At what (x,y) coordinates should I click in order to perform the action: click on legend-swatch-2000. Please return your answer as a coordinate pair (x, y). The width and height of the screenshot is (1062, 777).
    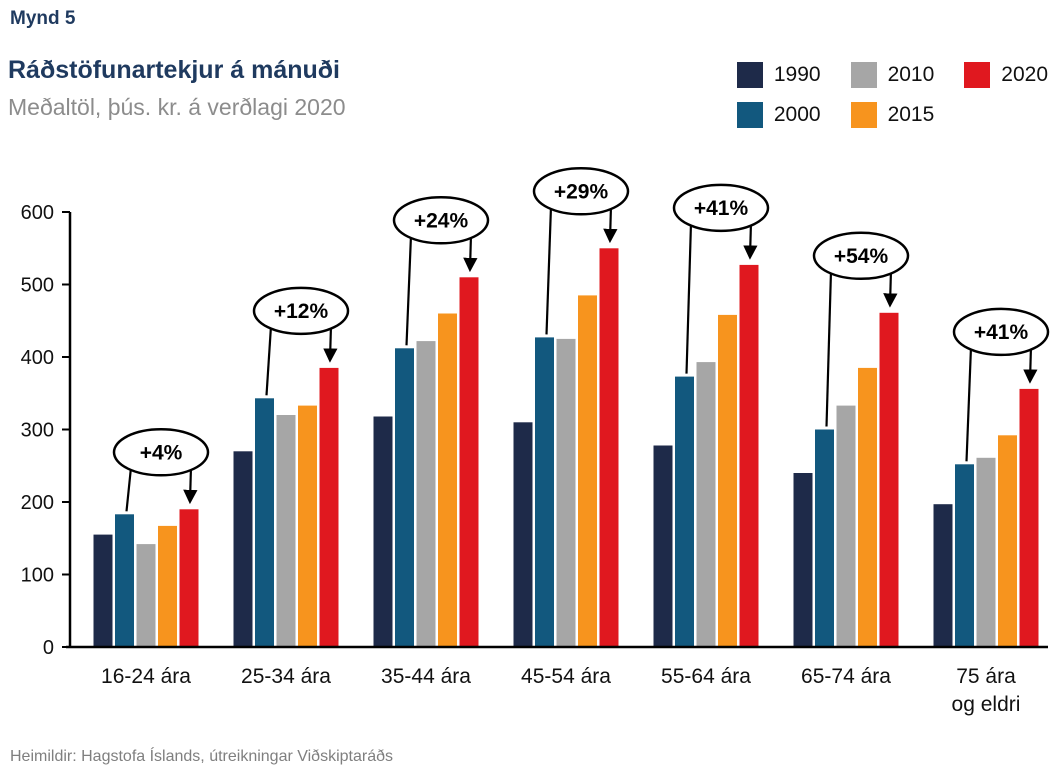
    Looking at the image, I should click on (749, 115).